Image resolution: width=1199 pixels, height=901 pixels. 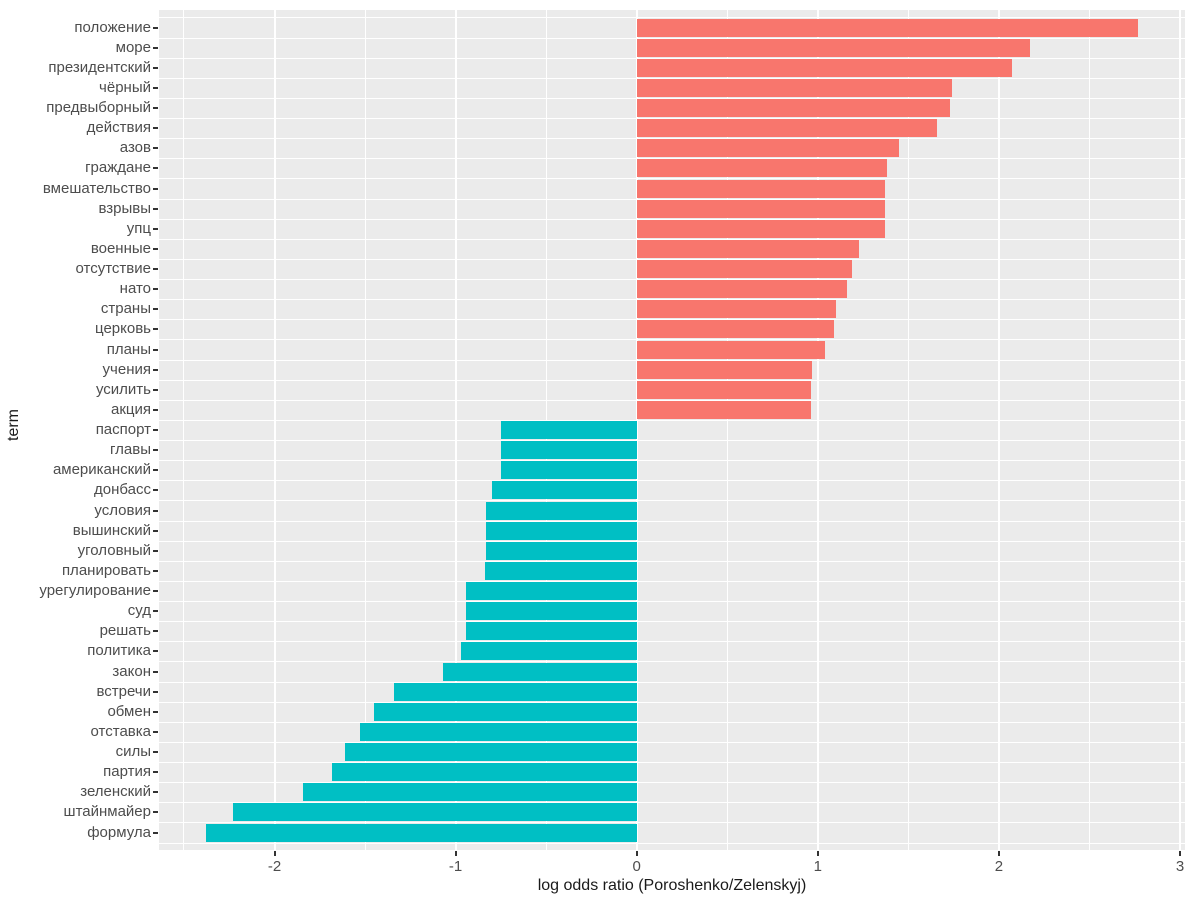 I want to click on y-tick-label: военные, so click(x=120, y=248).